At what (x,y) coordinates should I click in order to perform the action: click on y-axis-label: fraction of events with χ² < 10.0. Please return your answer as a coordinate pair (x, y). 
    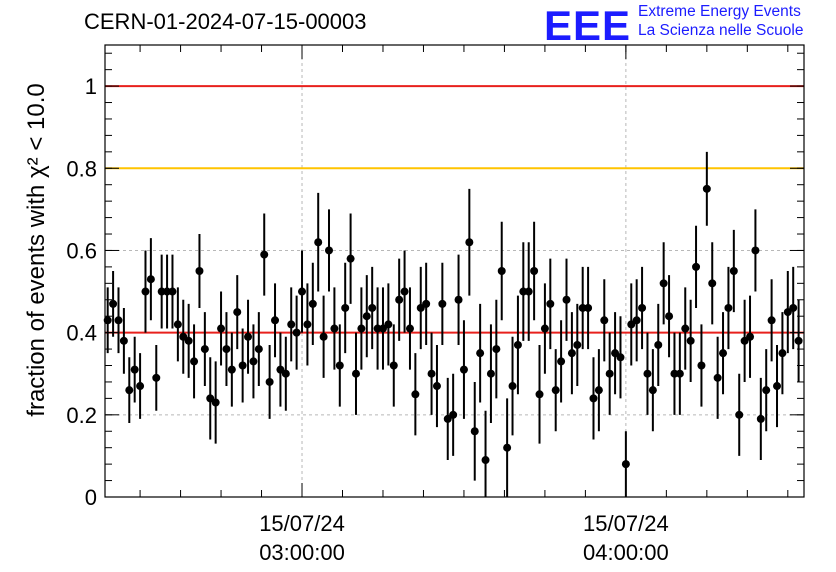
    Looking at the image, I should click on (36, 249).